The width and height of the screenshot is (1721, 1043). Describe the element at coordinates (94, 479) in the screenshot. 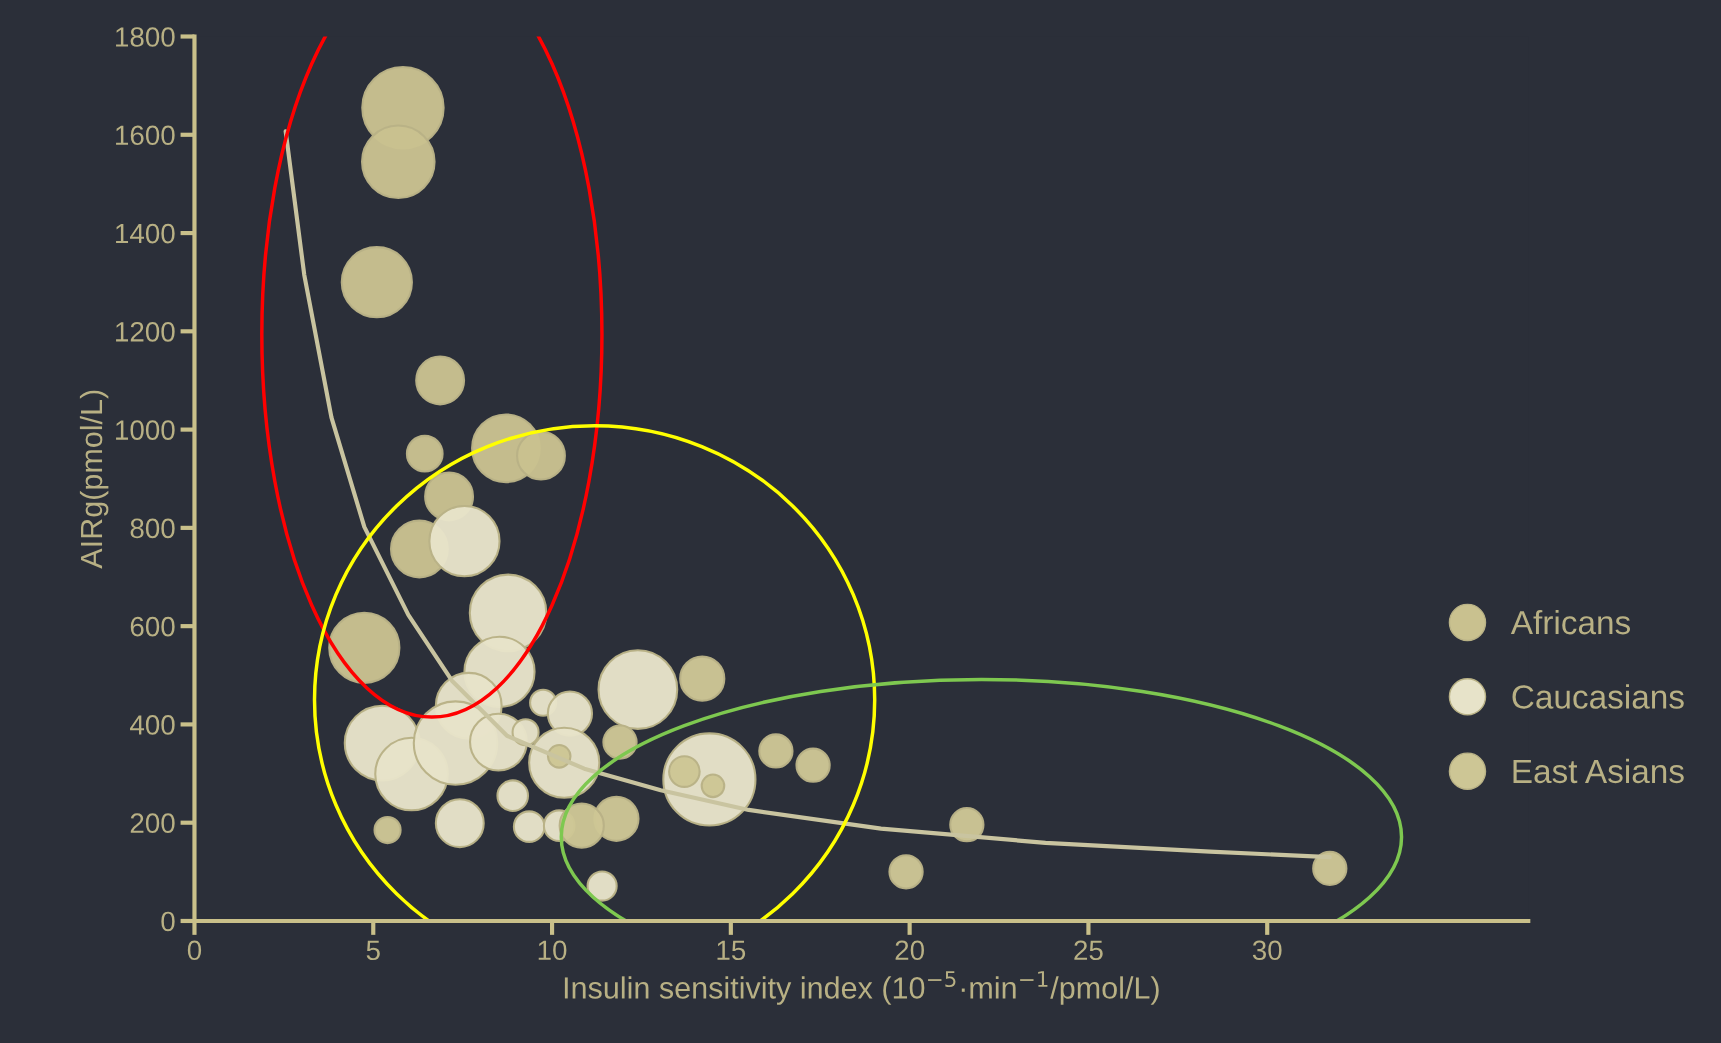

I see `y-axis-title: AIRg(pmol/L)` at that location.